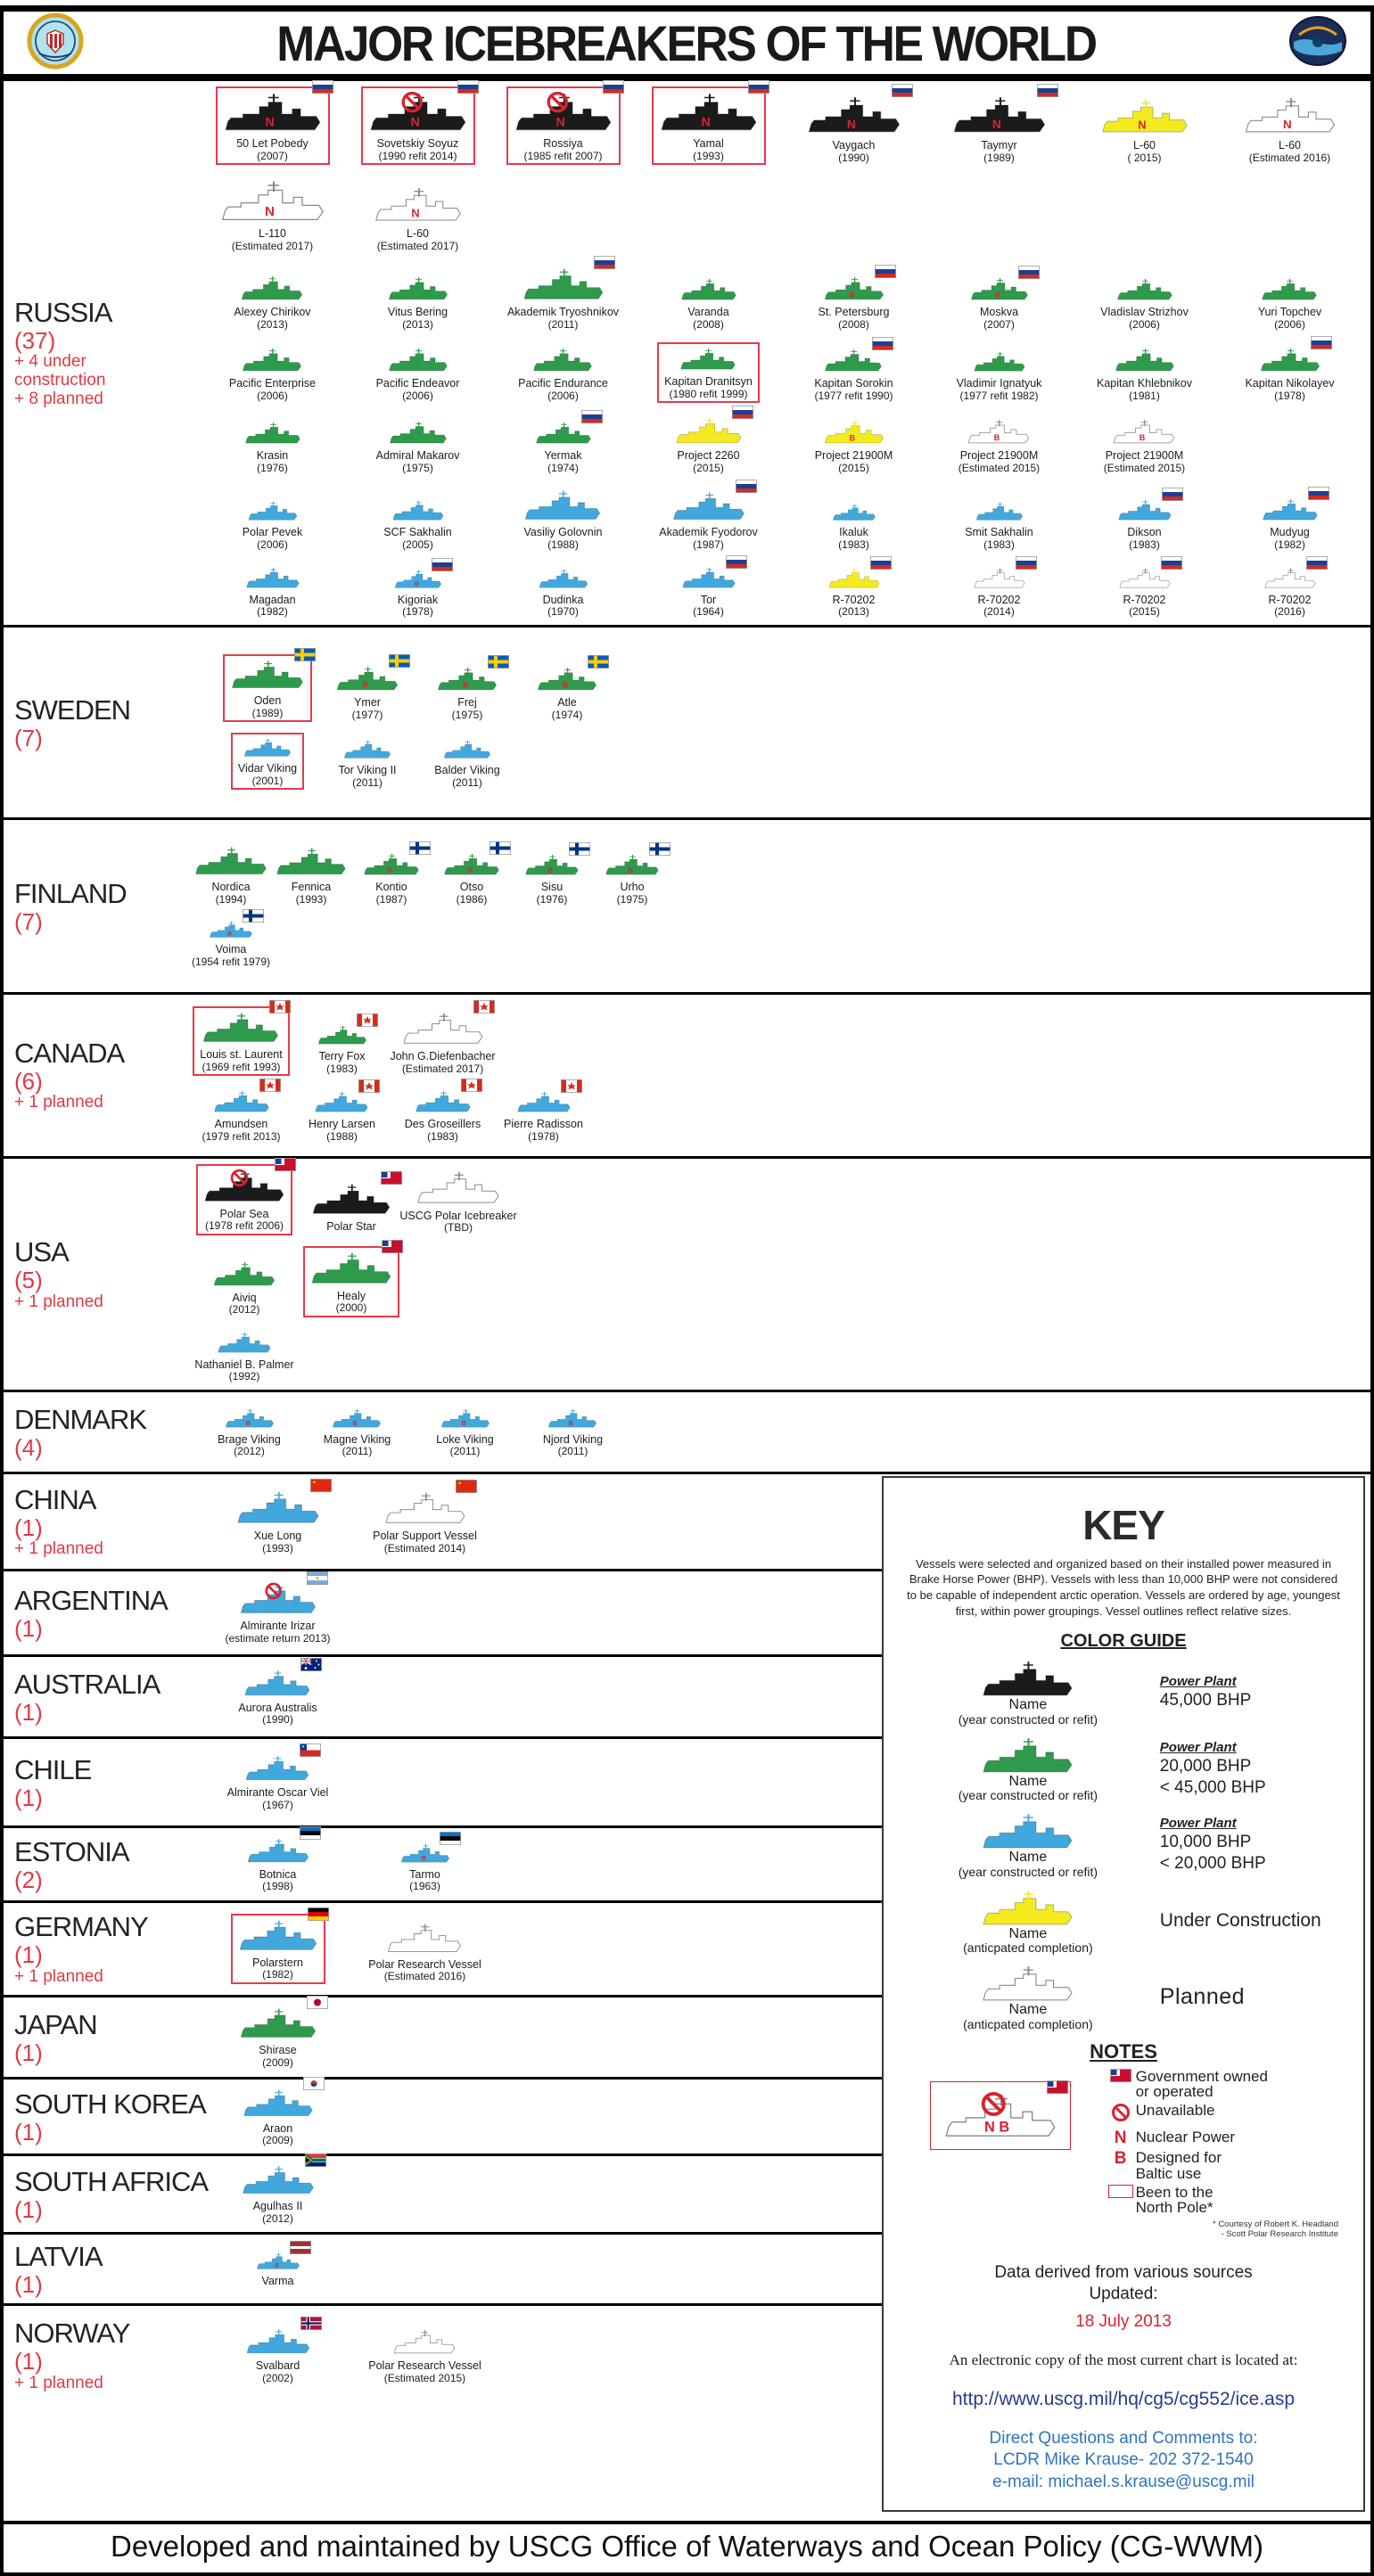 Image resolution: width=1374 pixels, height=2576 pixels. Describe the element at coordinates (465, 1451) in the screenshot. I see `ship-year: (2011)` at that location.